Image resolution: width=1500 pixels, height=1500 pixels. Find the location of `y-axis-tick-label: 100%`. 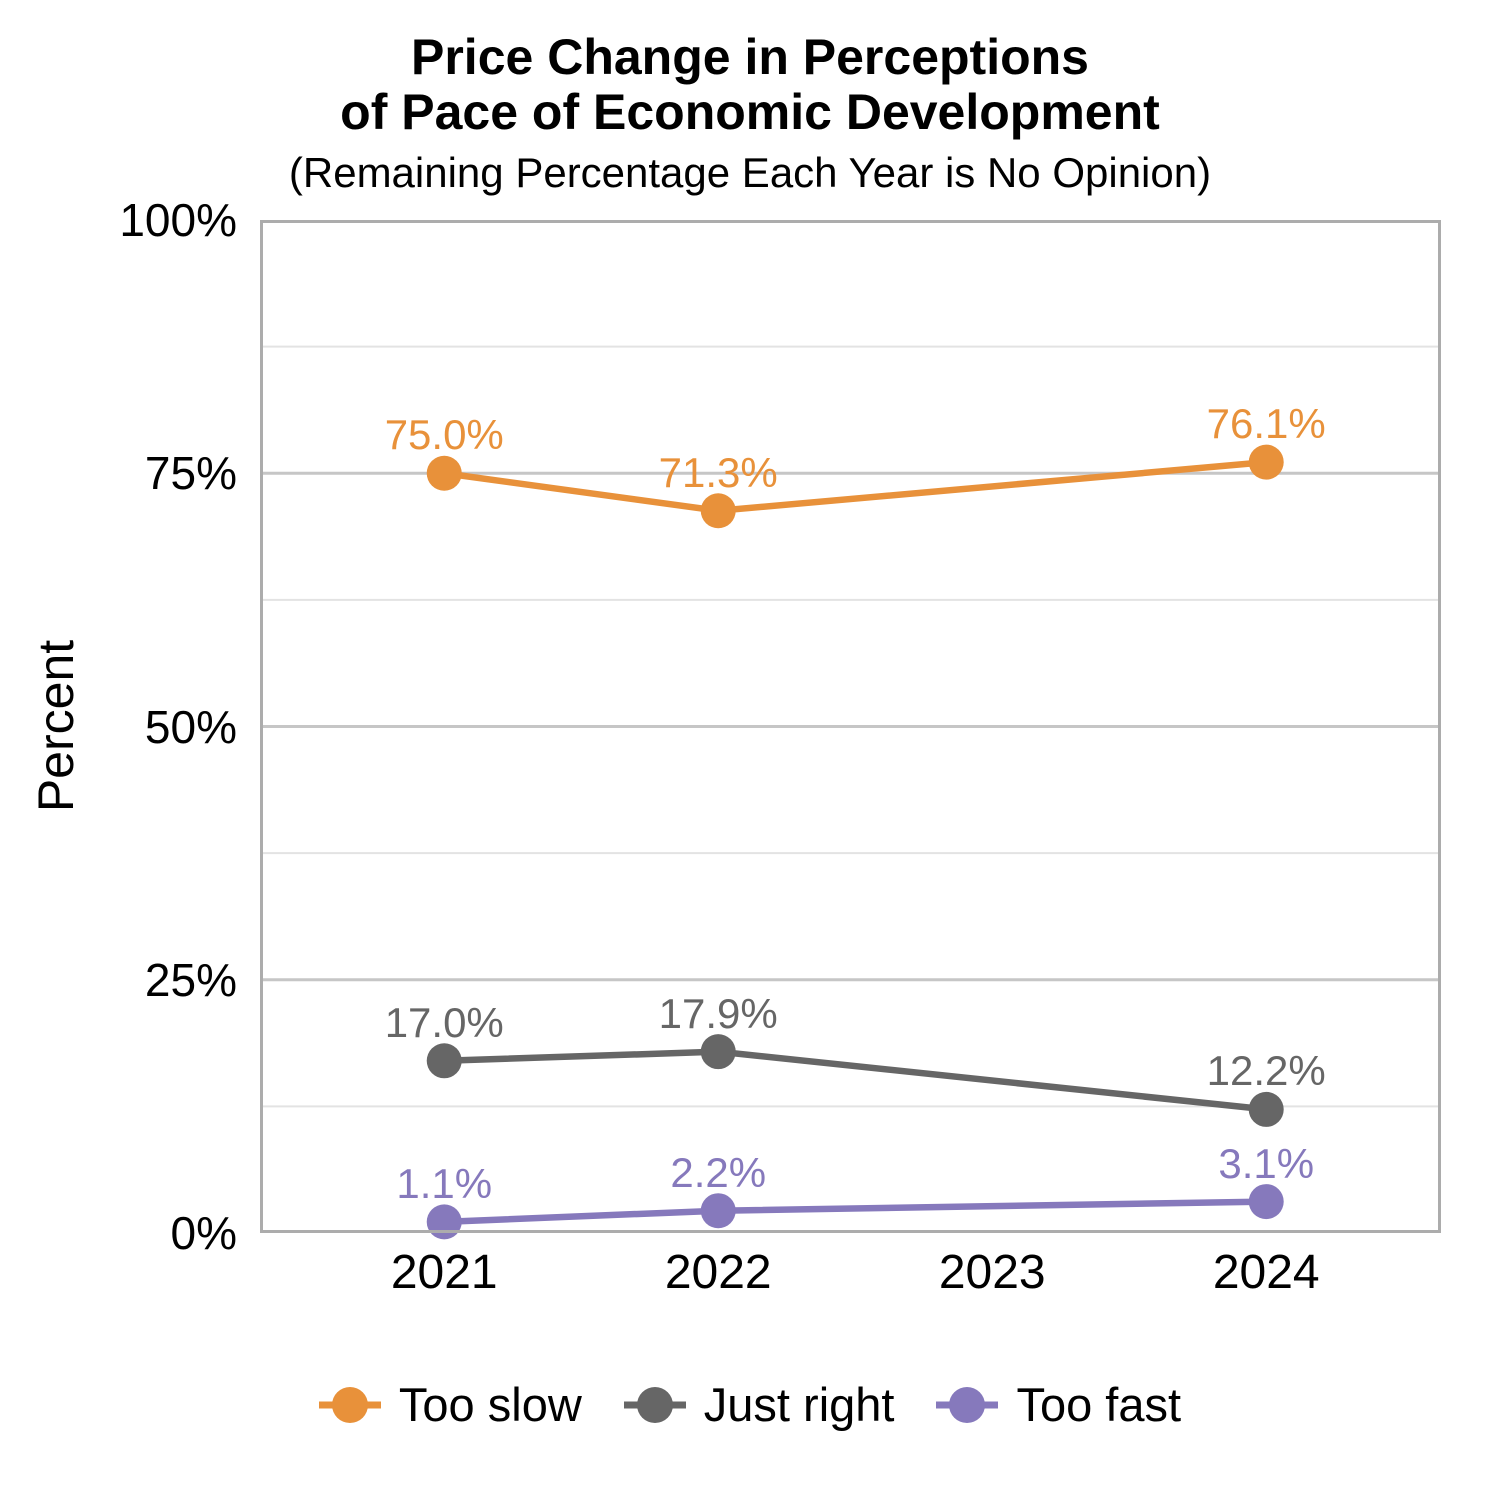

y-axis-tick-label: 100% is located at coordinates (178, 220).